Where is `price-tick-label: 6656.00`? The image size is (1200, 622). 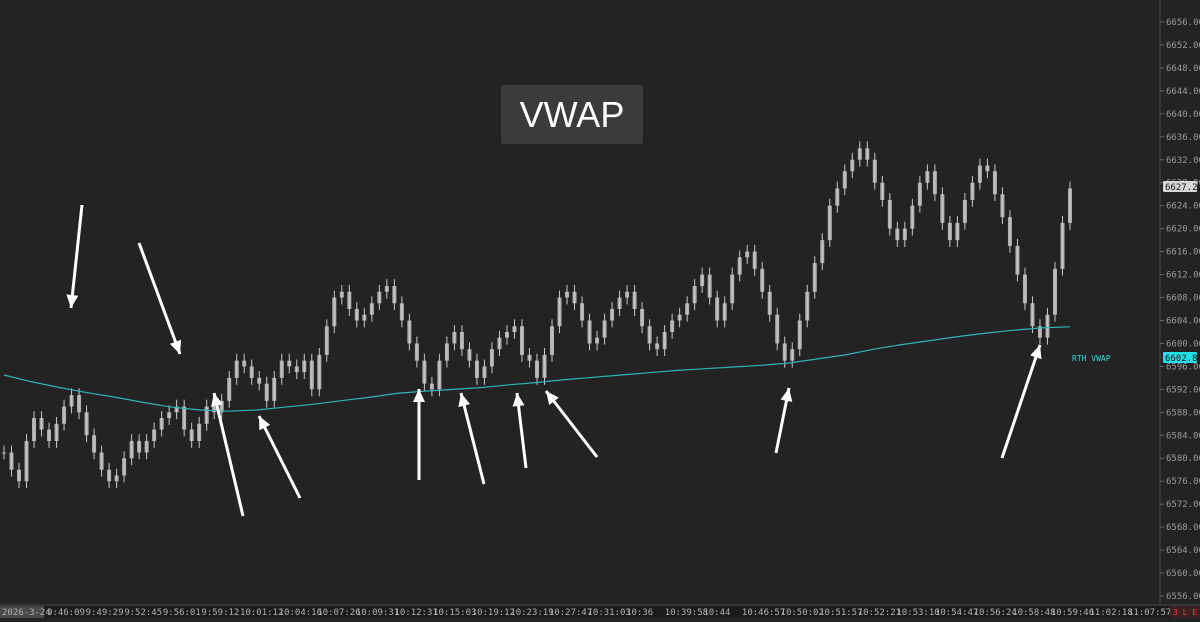 price-tick-label: 6656.00 is located at coordinates (1183, 23).